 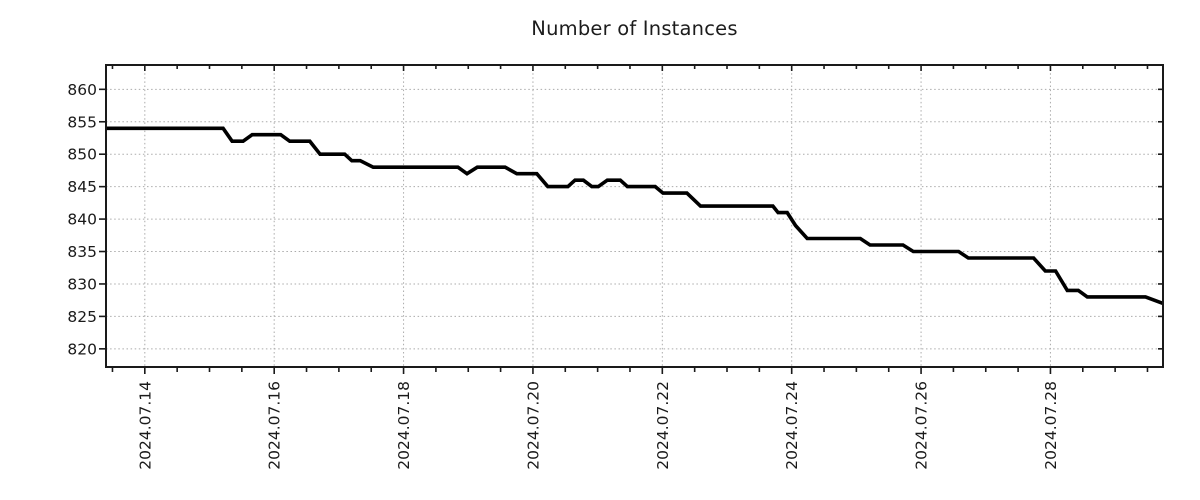 I want to click on y-tick-label: 860, so click(x=82, y=90).